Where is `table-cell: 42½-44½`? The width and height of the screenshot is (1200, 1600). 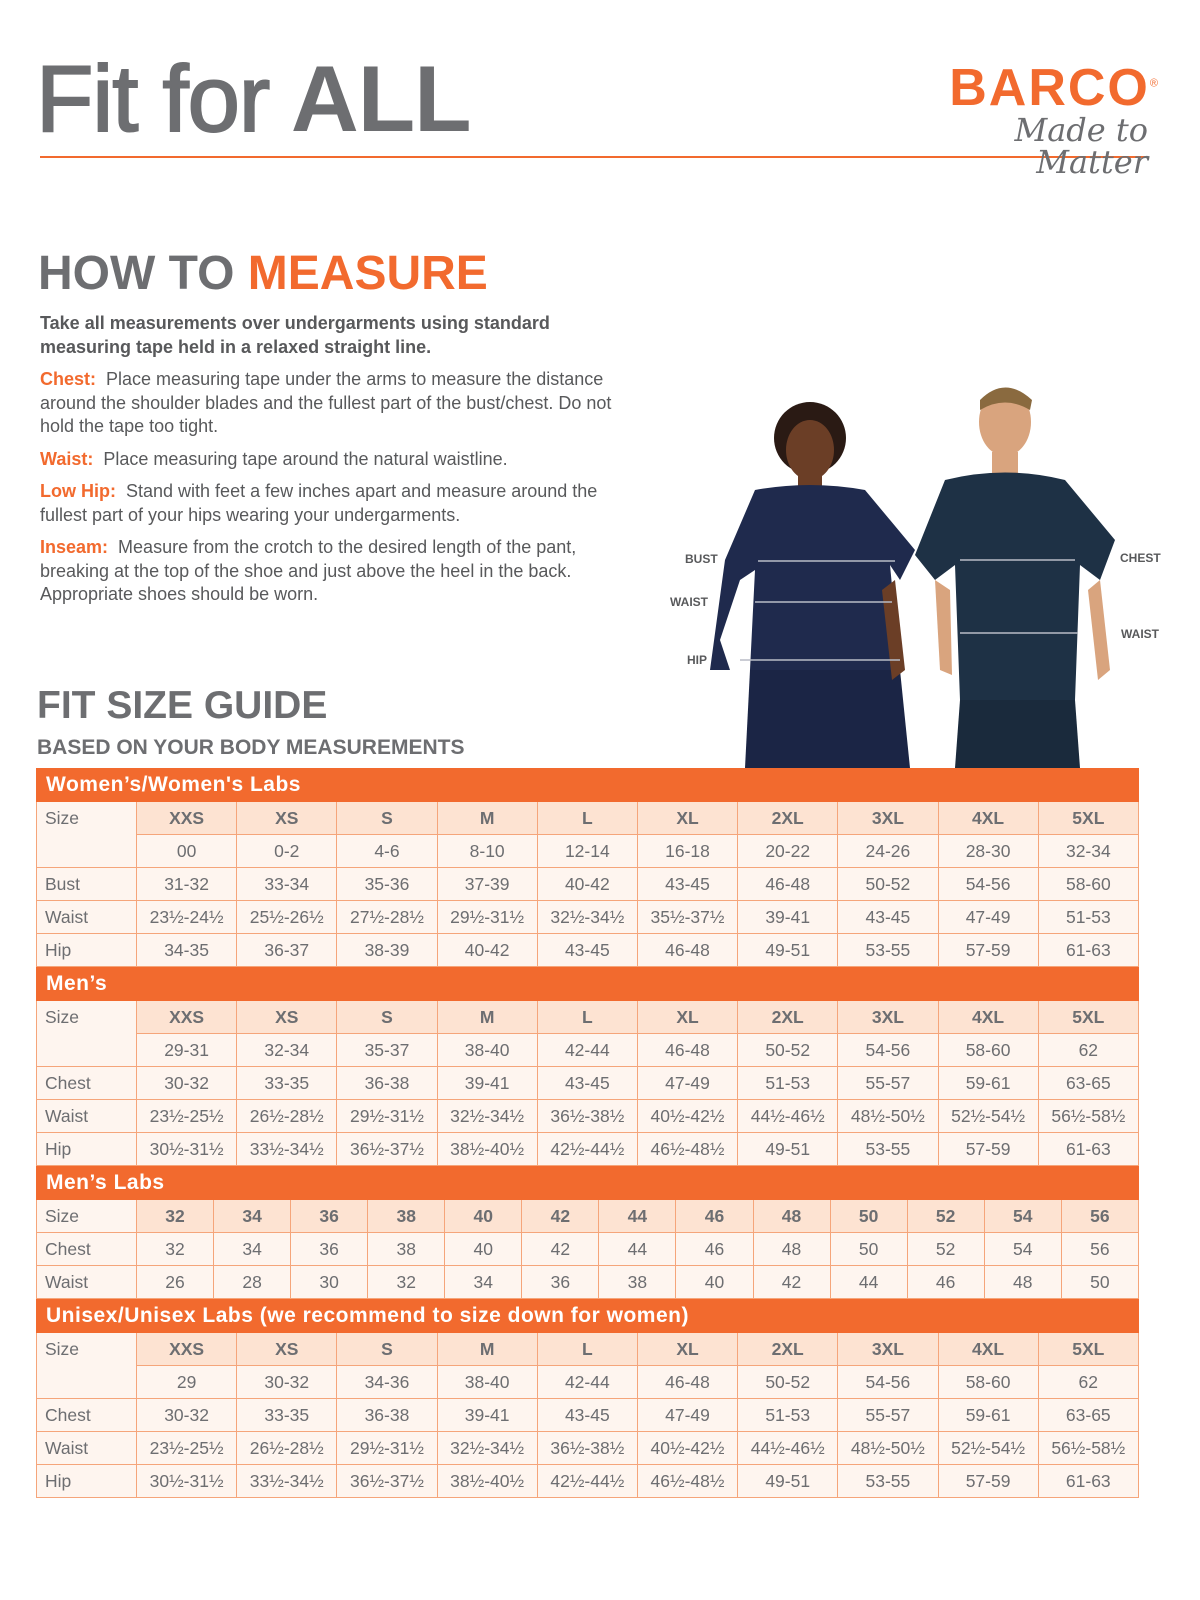
table-cell: 42½-44½ is located at coordinates (587, 1149).